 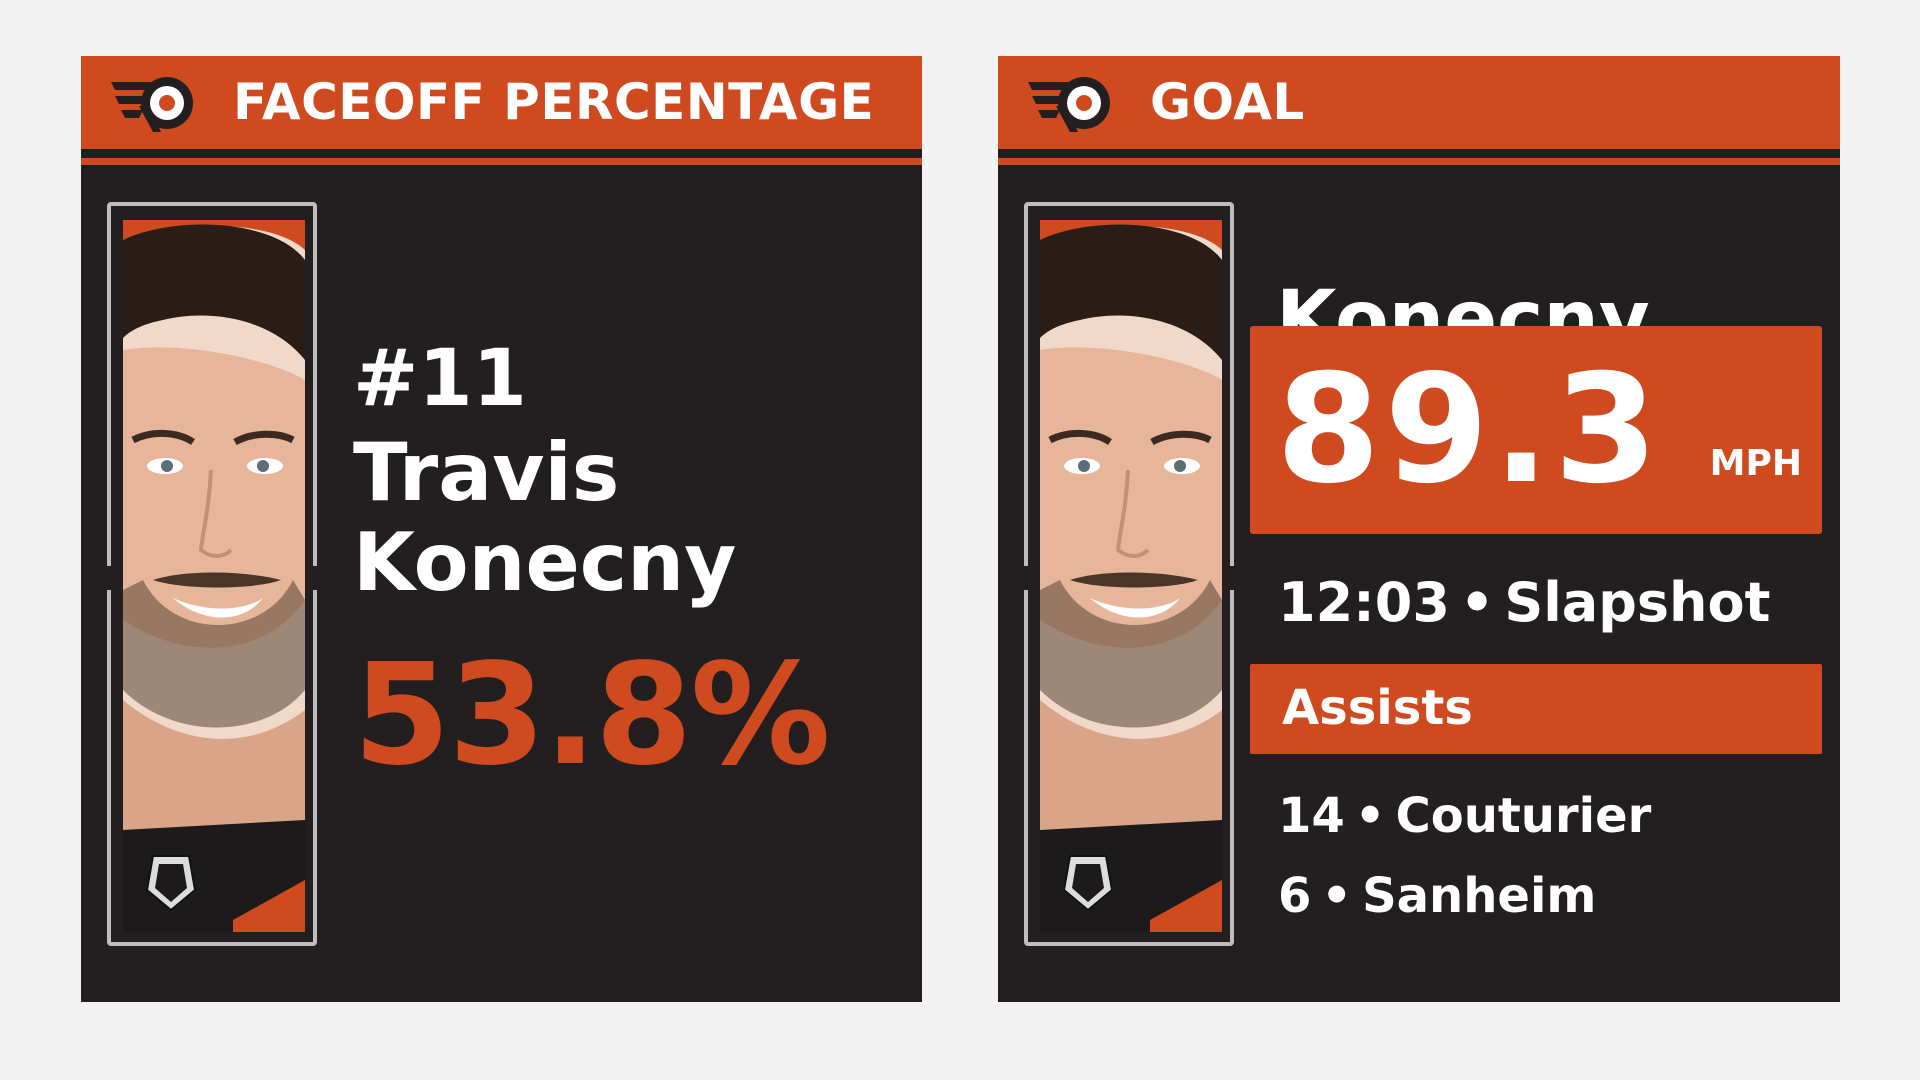 I want to click on player-first-name: Travis, so click(x=486, y=472).